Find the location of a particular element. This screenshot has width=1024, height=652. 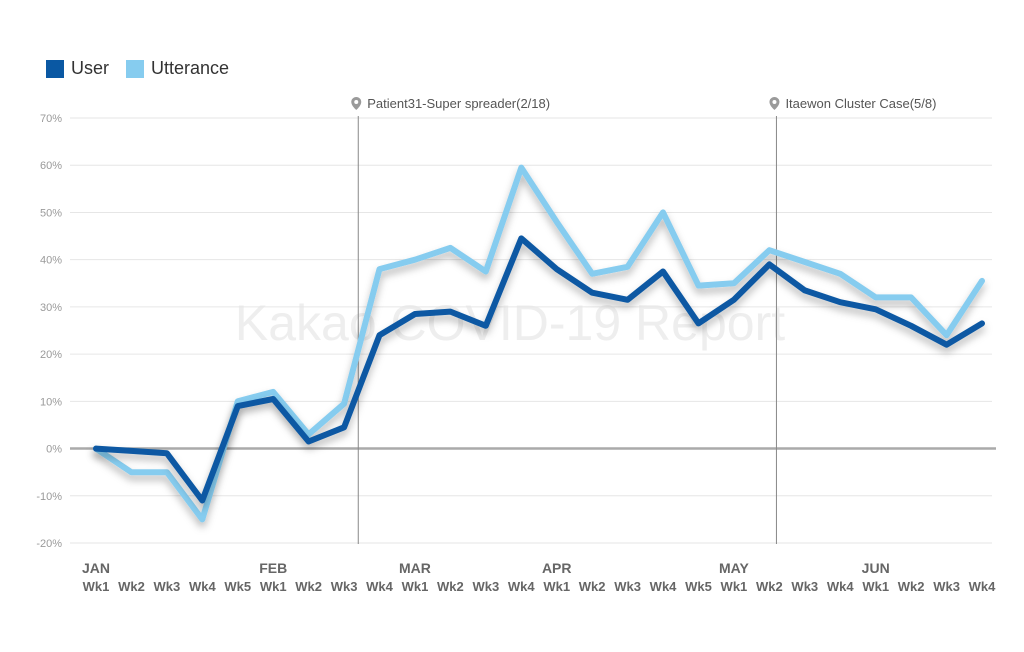

month-label: FEB is located at coordinates (273, 568).